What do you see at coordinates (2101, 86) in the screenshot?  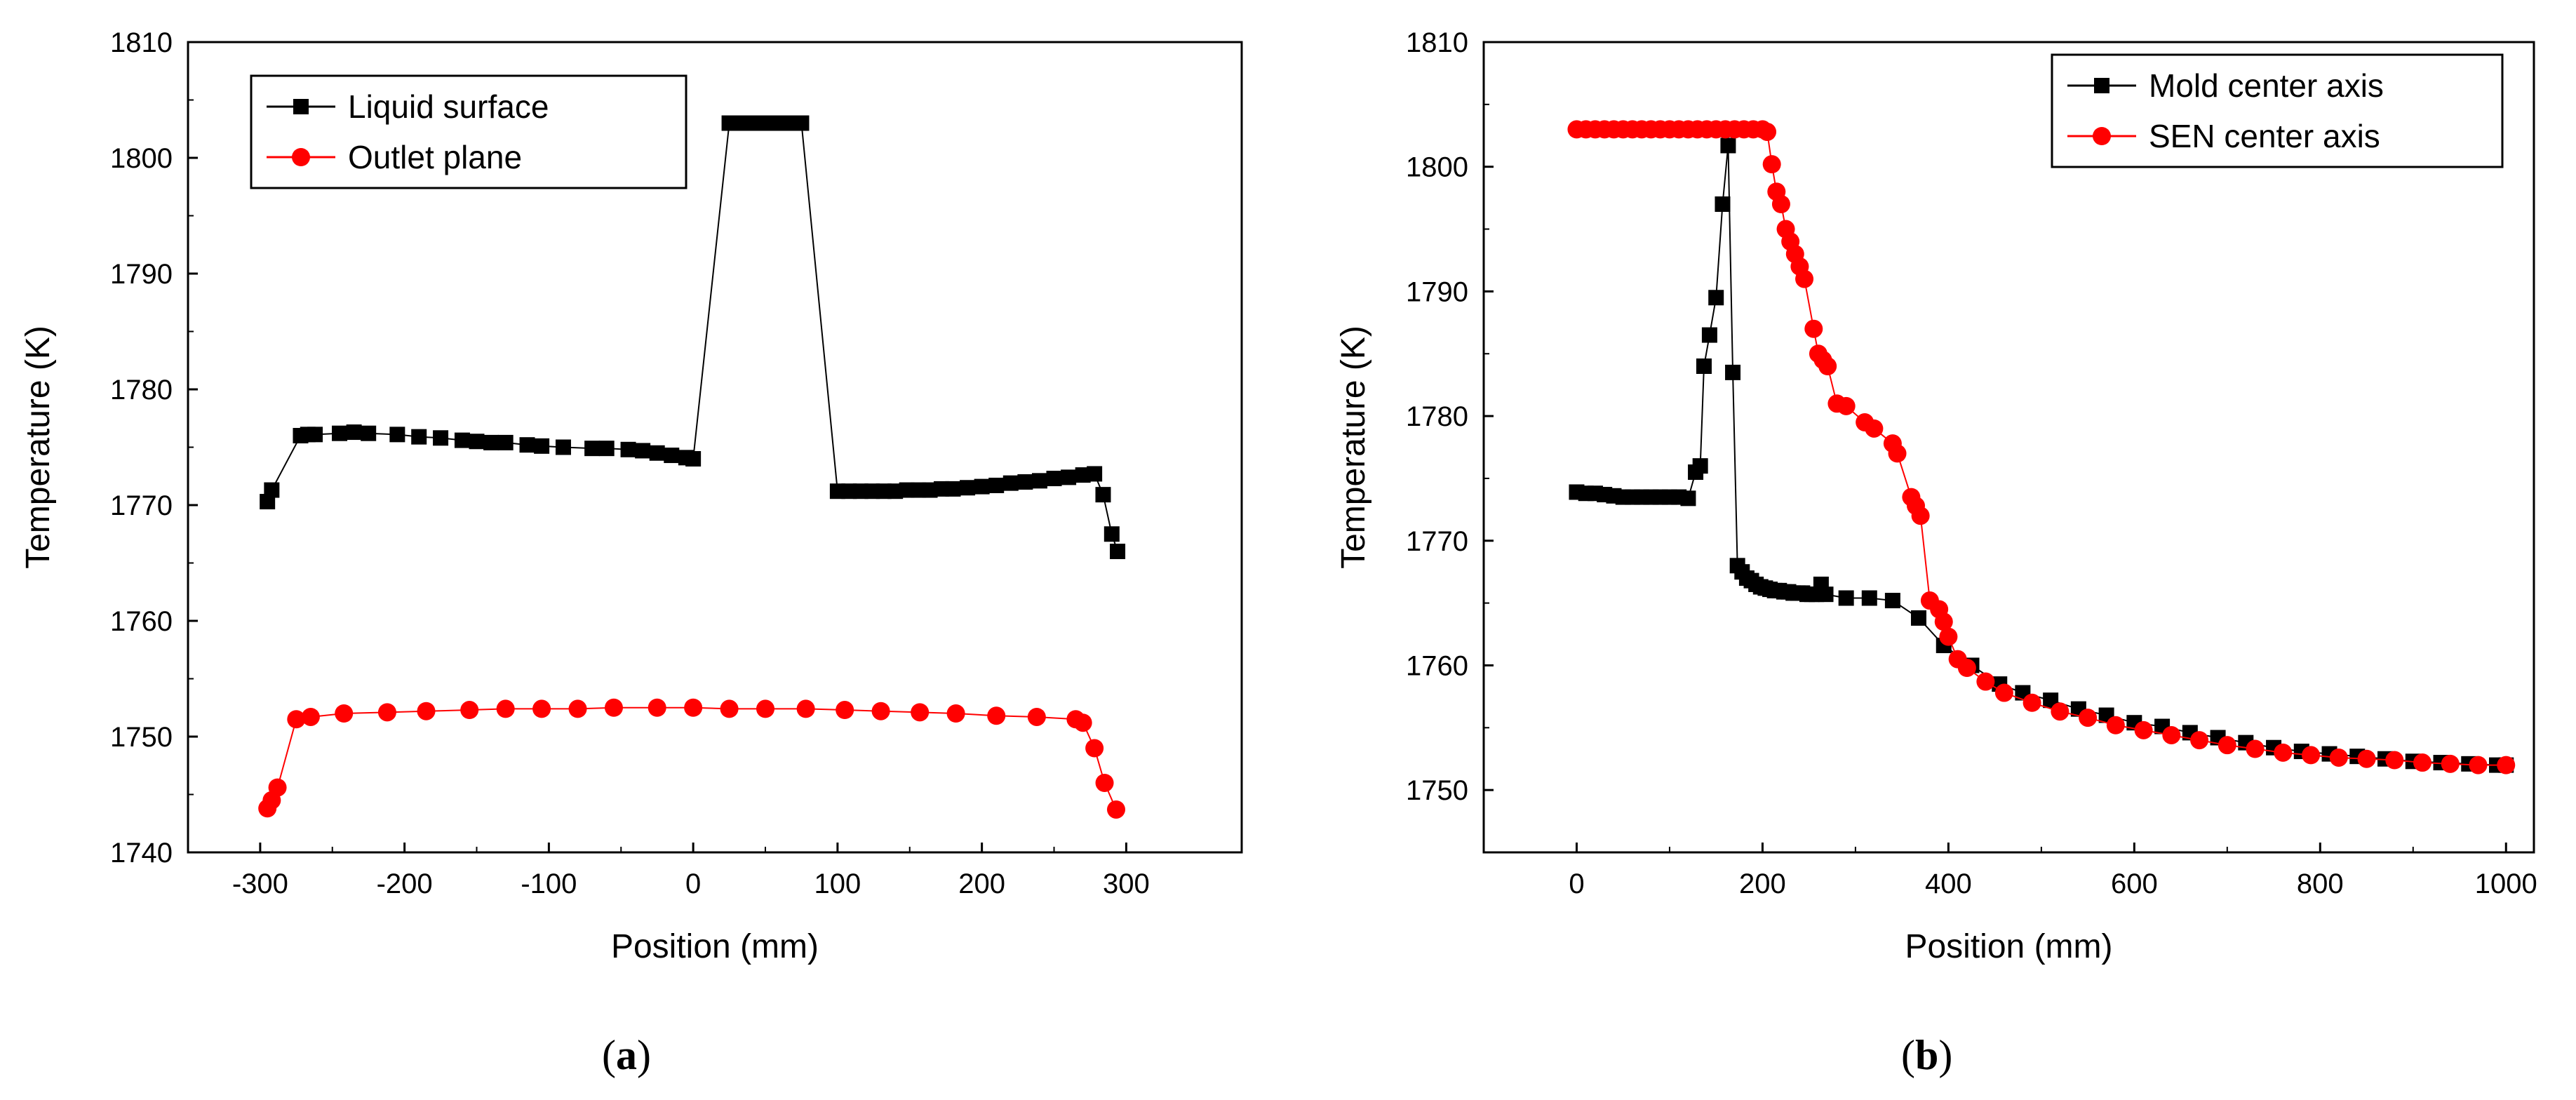 I see `chart-b-legend-marker` at bounding box center [2101, 86].